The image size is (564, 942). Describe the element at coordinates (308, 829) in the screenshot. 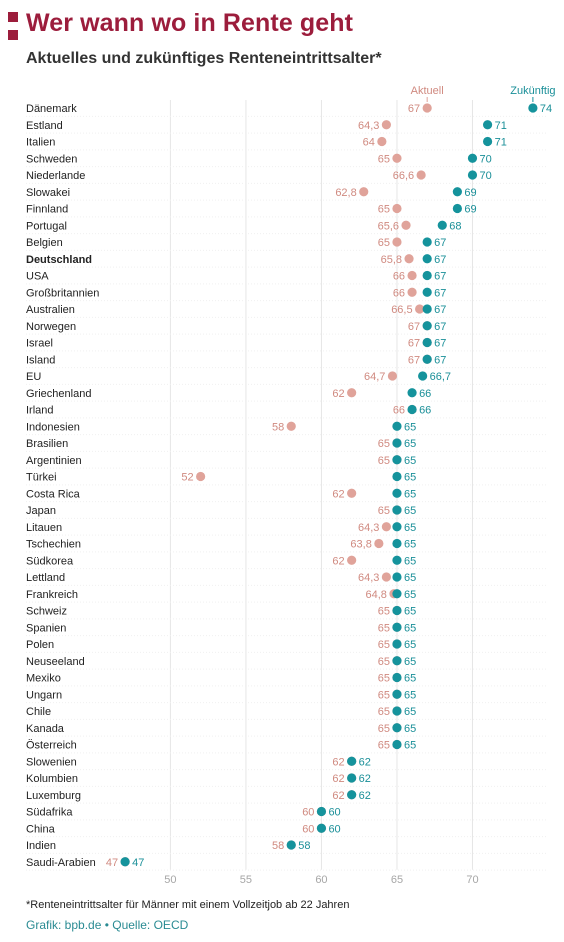

I see `value-label-current: 60` at that location.